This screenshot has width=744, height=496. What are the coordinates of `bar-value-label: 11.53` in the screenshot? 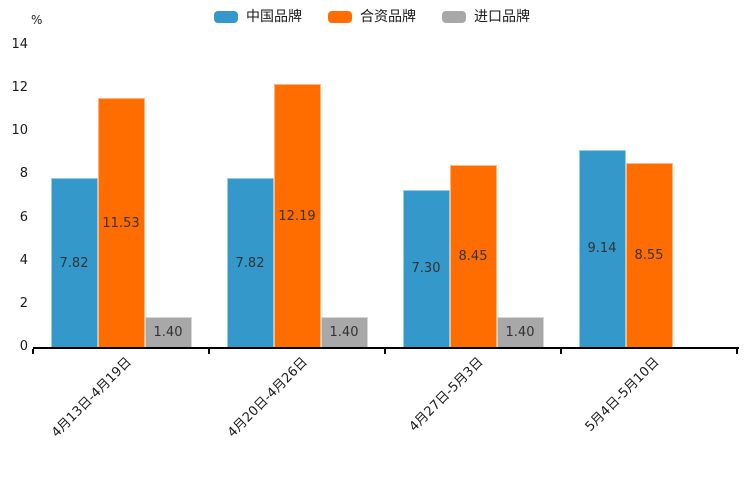 It's located at (121, 223).